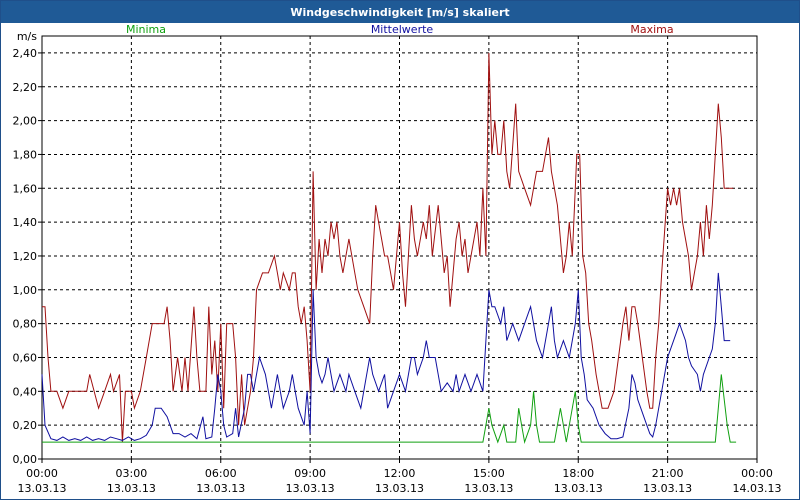 This screenshot has width=800, height=500. What do you see at coordinates (25, 425) in the screenshot?
I see `y-tick-label: 0,20` at bounding box center [25, 425].